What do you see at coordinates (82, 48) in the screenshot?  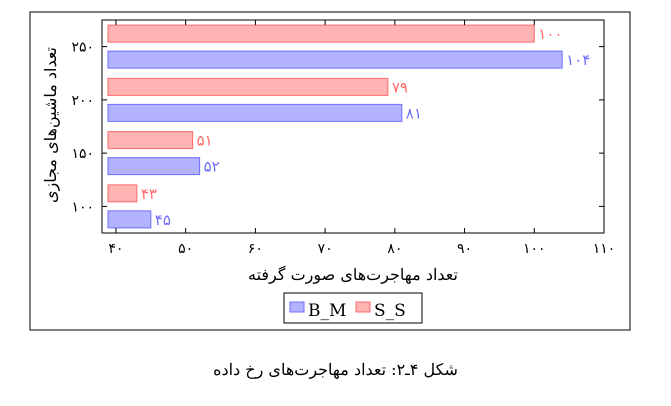 I see `y-tick-label-3: ۲۵۰` at bounding box center [82, 48].